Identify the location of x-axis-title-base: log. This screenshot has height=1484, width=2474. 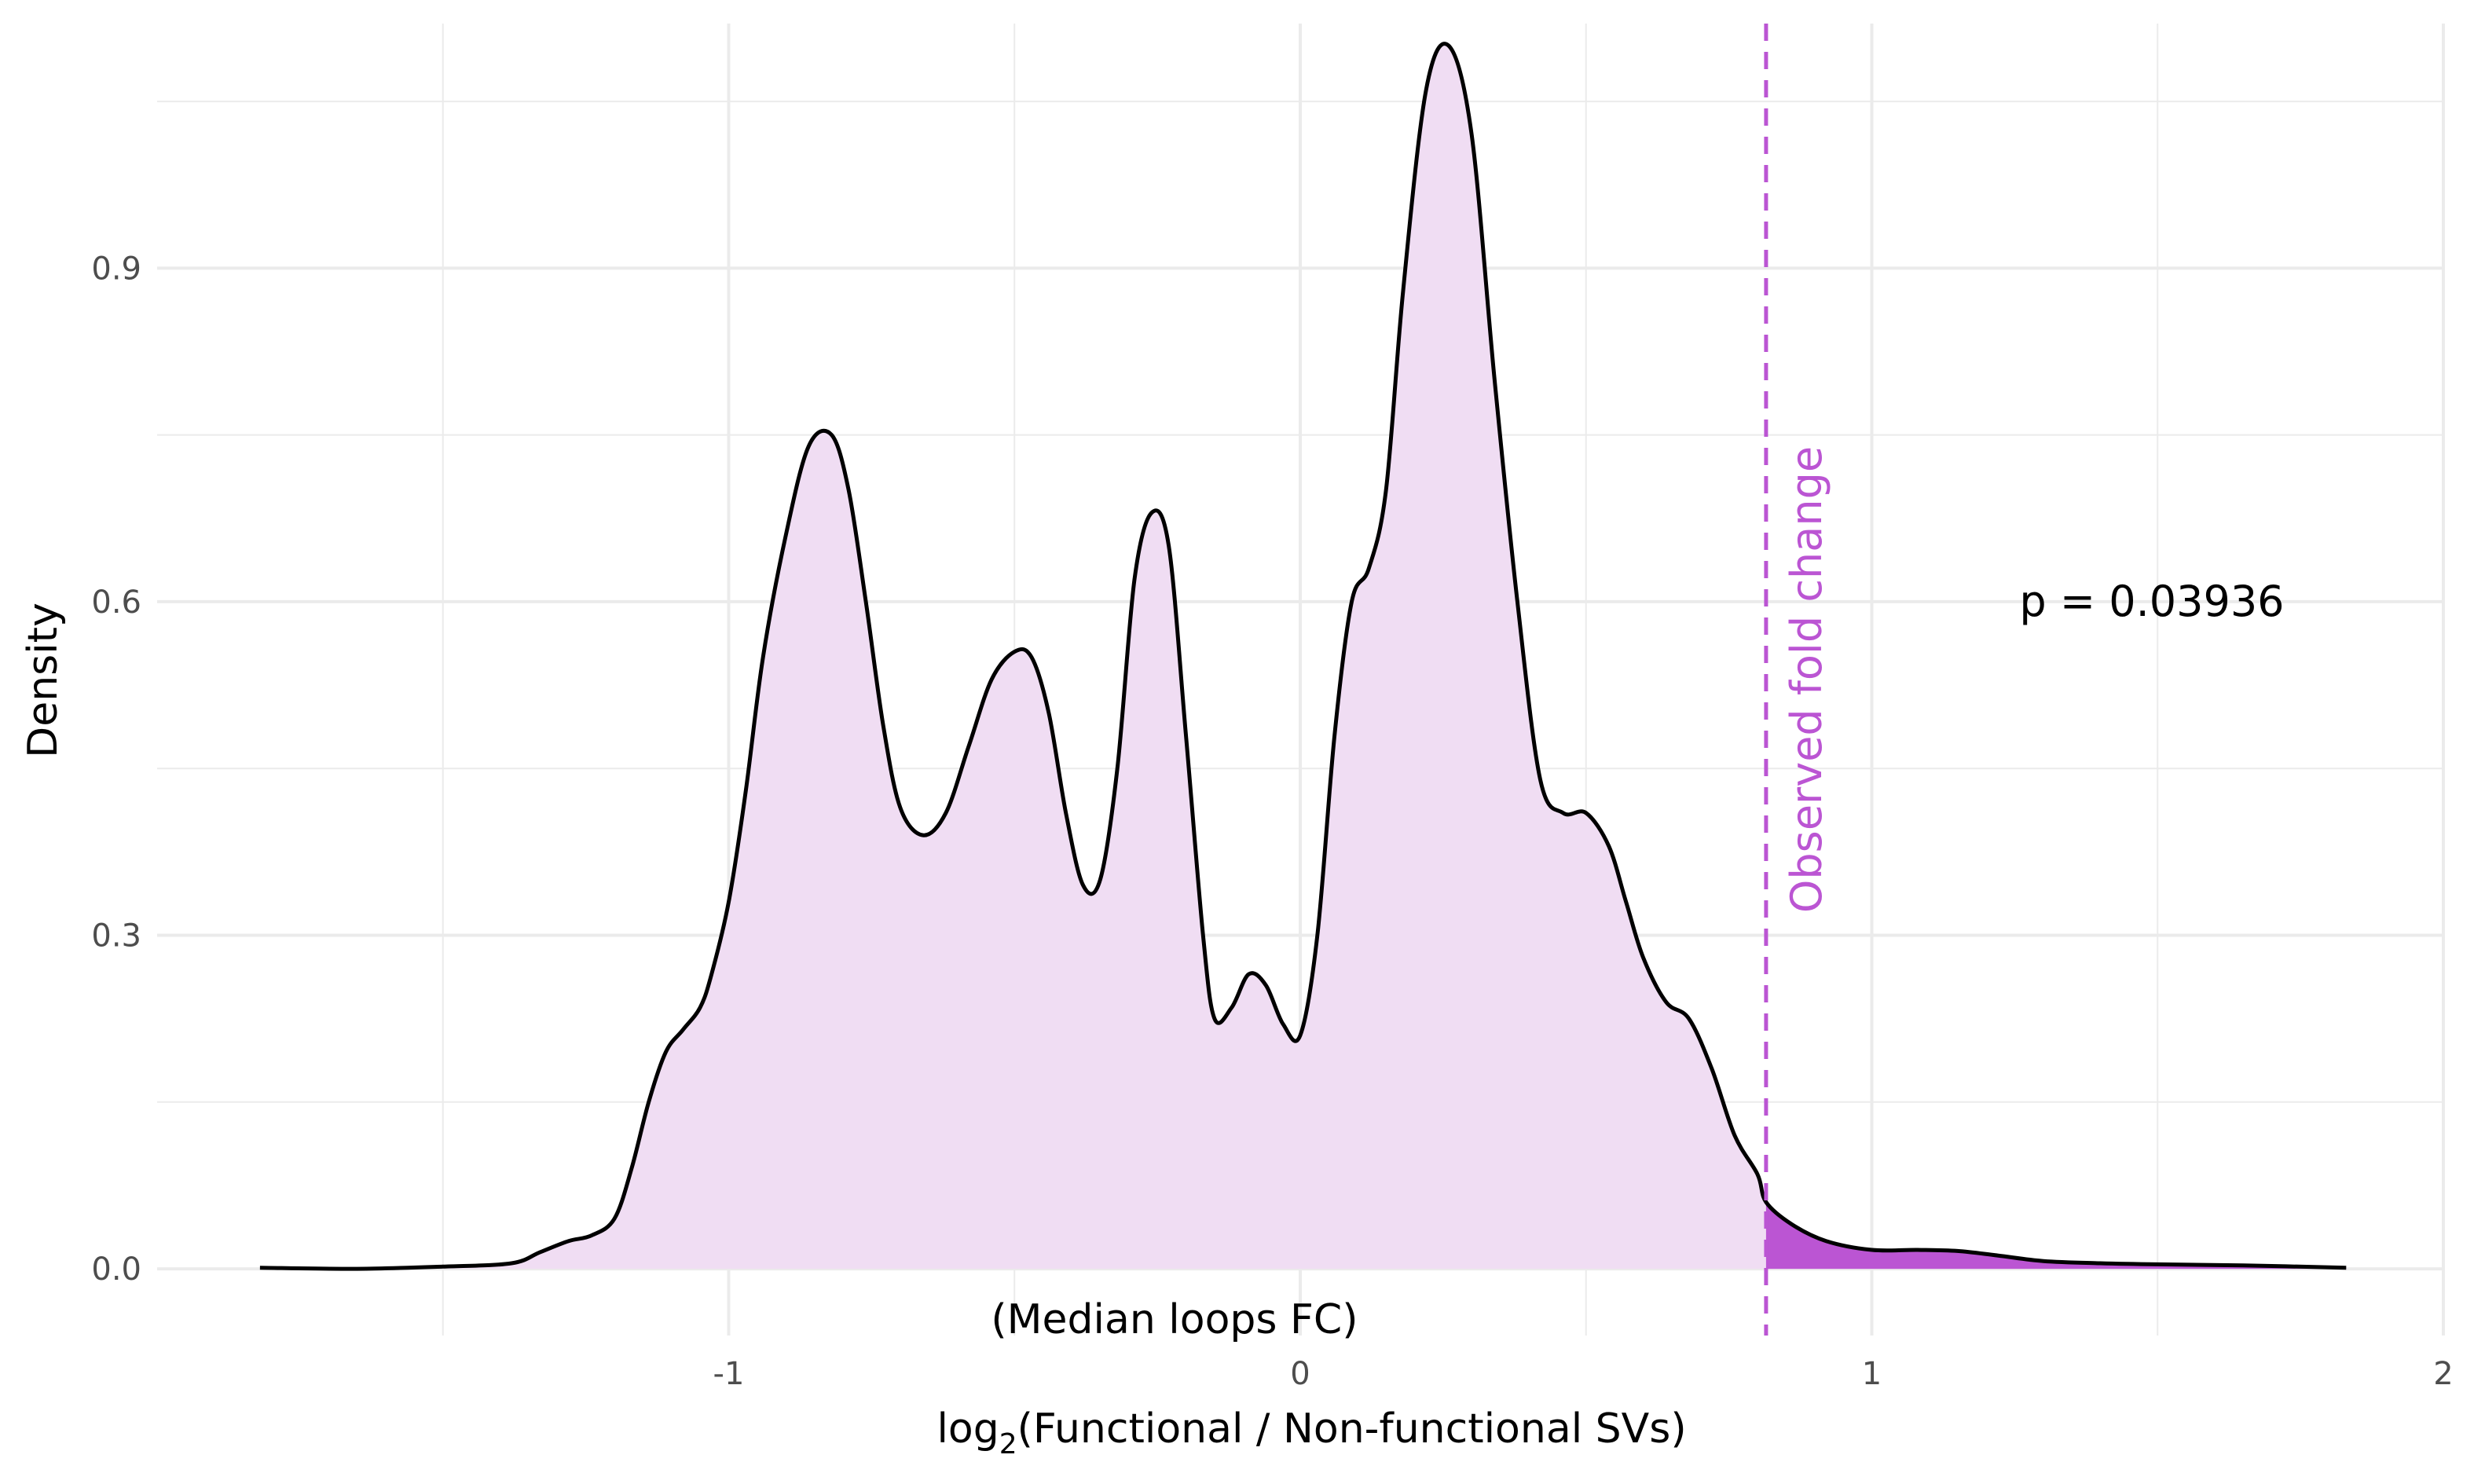
(968, 1429).